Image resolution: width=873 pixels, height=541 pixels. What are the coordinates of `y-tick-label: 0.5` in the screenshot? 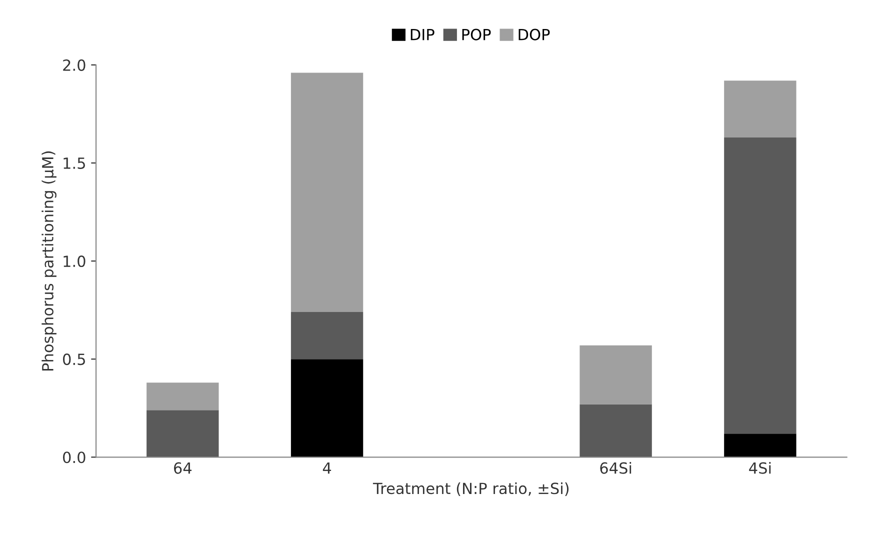 It's located at (74, 360).